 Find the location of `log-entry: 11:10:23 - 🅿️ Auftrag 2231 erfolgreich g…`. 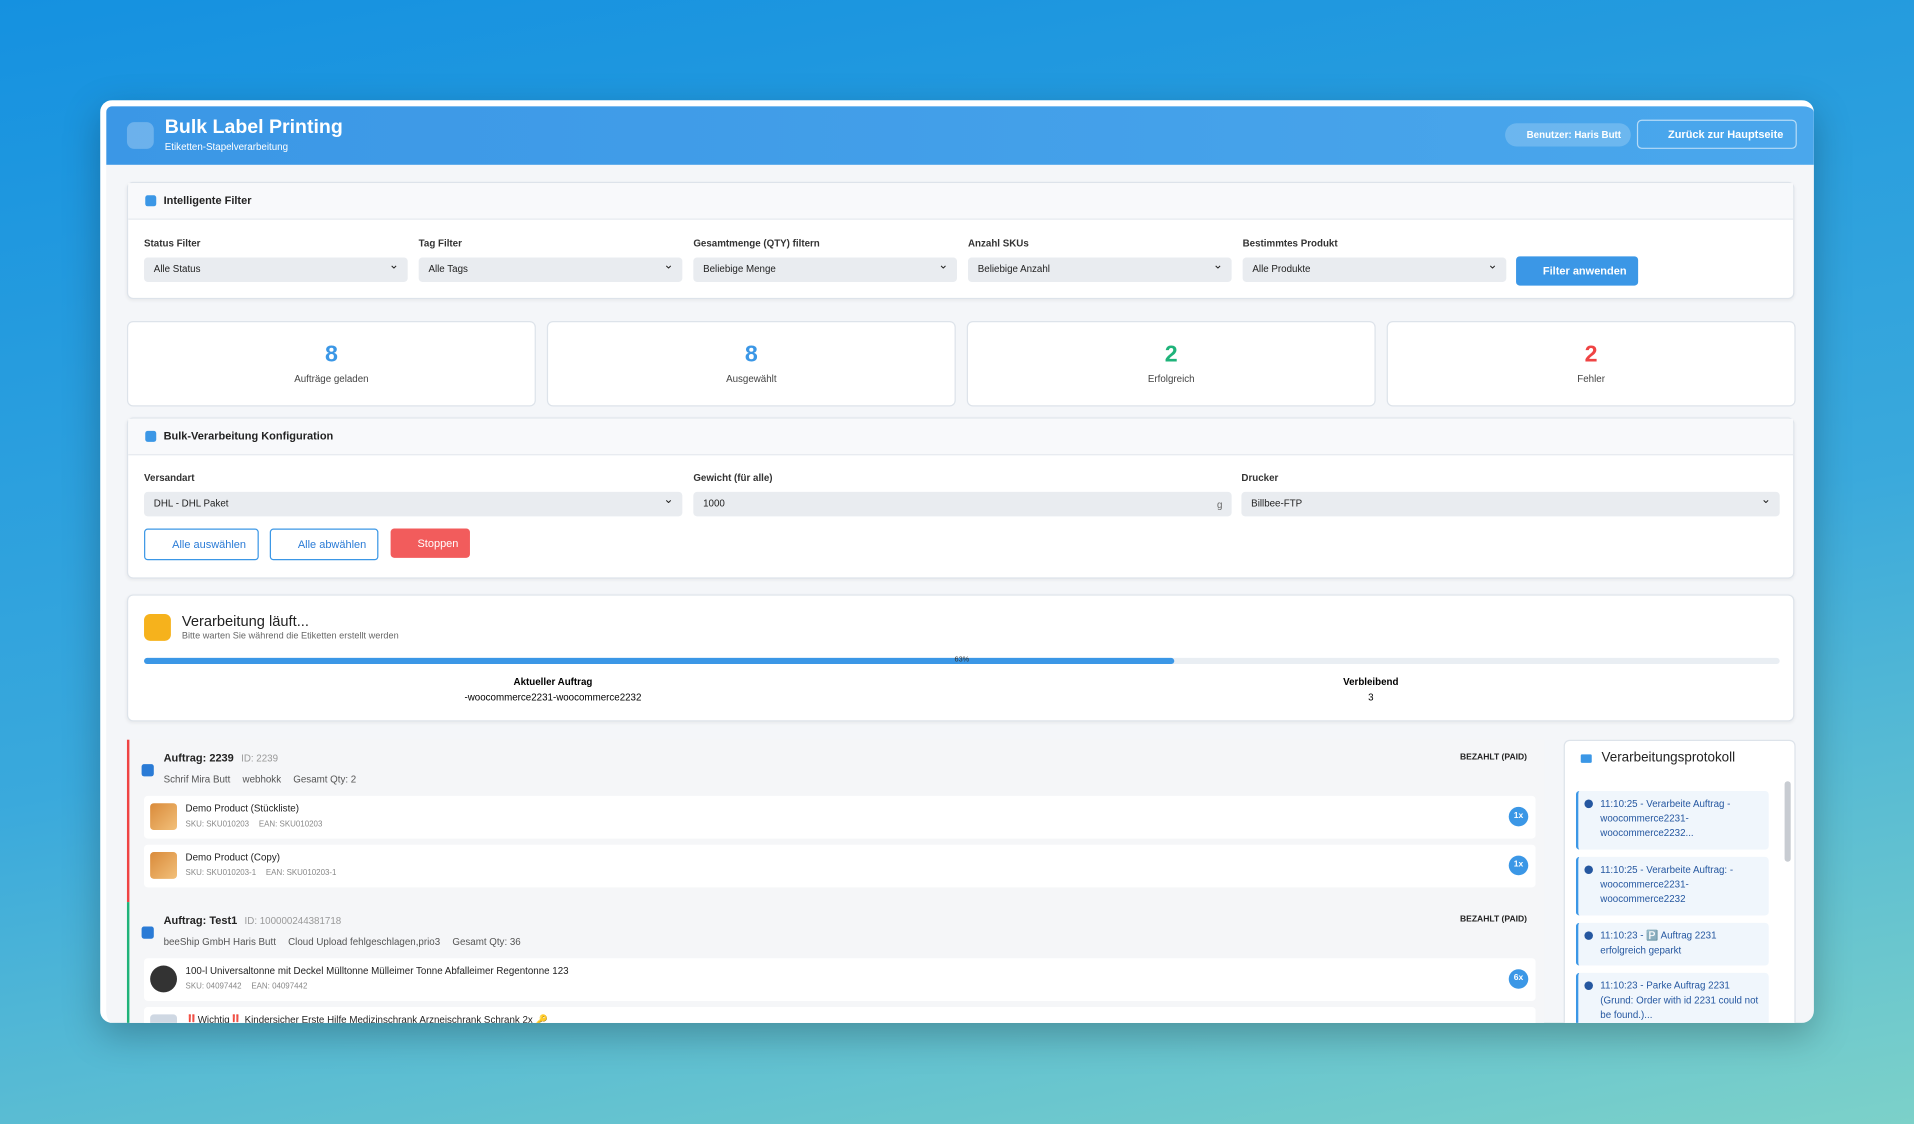

log-entry: 11:10:23 - 🅿️ Auftrag 2231 erfolgreich g… is located at coordinates (1672, 944).